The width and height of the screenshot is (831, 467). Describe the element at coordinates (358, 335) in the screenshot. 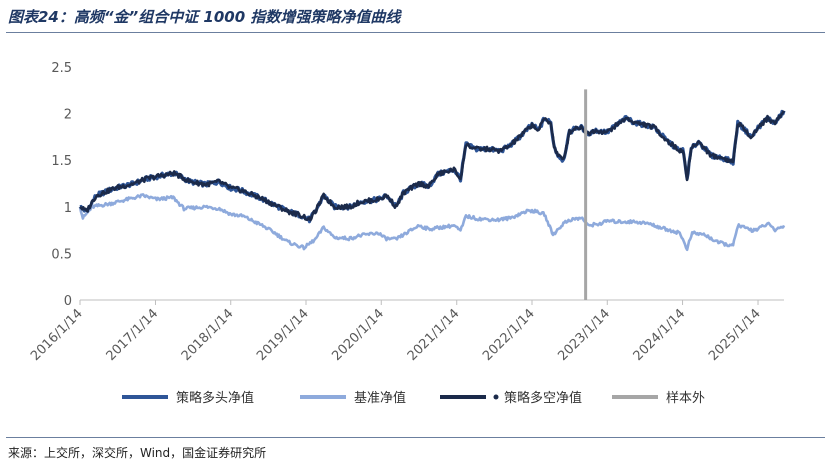

I see `x-tick-label: 2020/1/14` at that location.